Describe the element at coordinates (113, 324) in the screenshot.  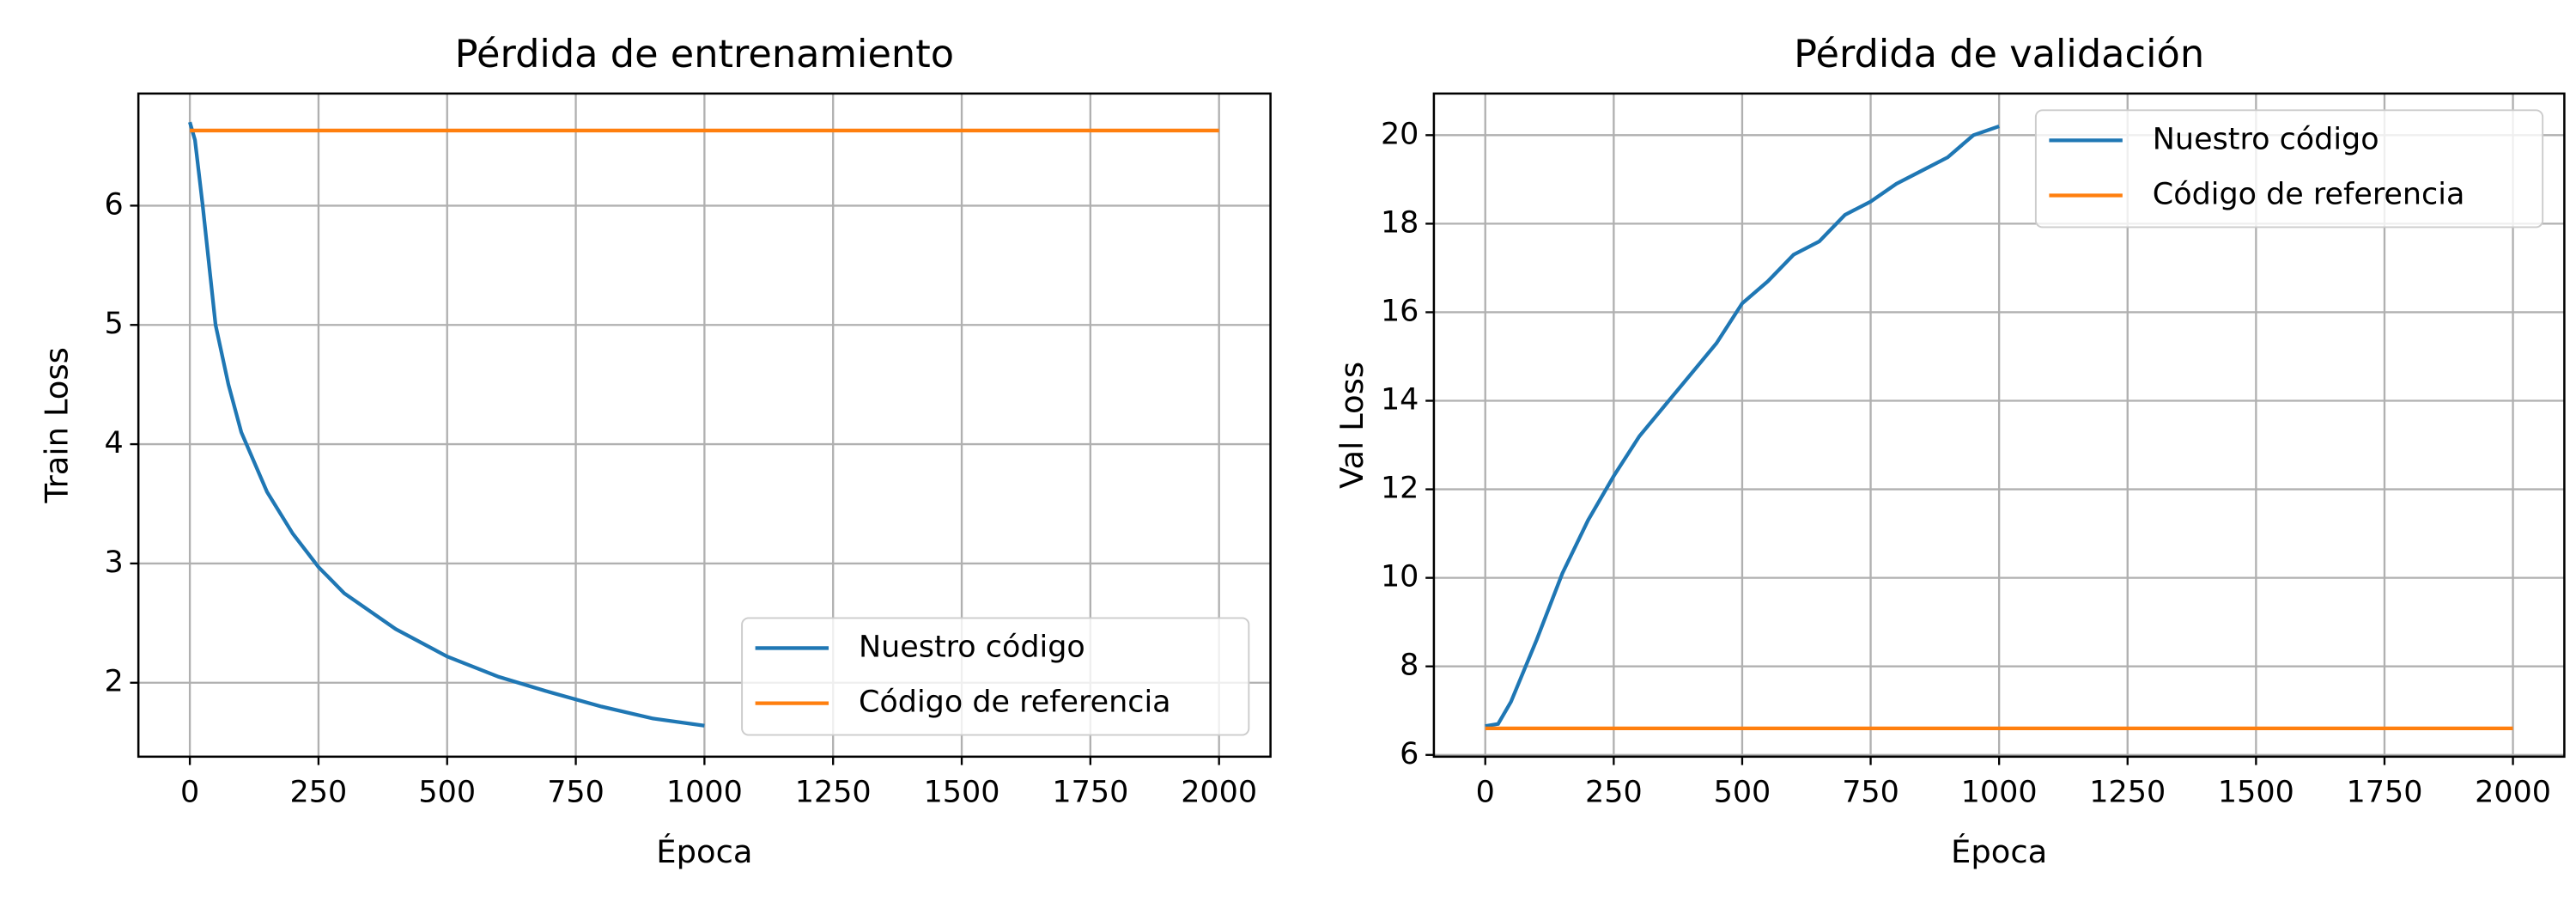
I see `y-tick-label: 5` at that location.